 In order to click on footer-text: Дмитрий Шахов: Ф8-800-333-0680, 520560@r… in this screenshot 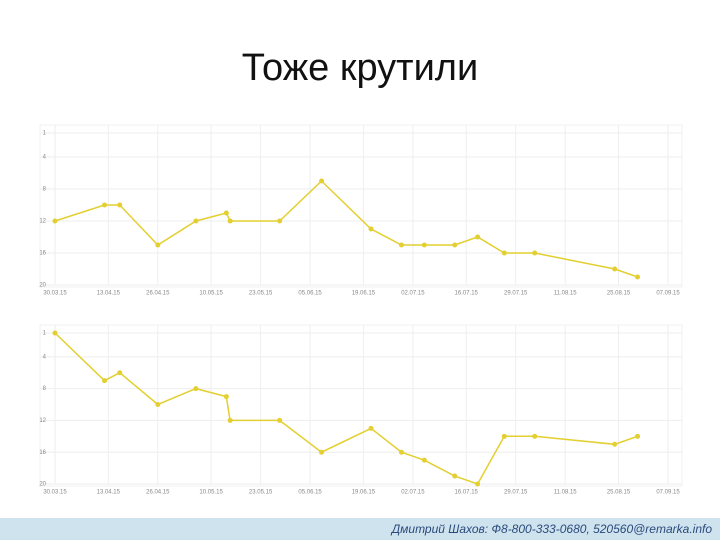, I will do `click(551, 529)`.